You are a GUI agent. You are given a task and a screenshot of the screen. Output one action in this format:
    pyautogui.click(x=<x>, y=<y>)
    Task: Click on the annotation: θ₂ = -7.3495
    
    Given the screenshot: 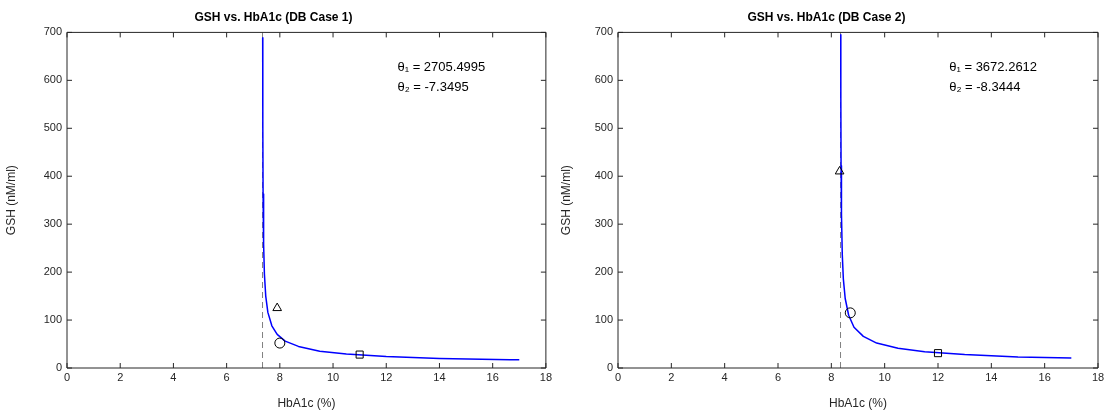 What is the action you would take?
    pyautogui.click(x=433, y=87)
    